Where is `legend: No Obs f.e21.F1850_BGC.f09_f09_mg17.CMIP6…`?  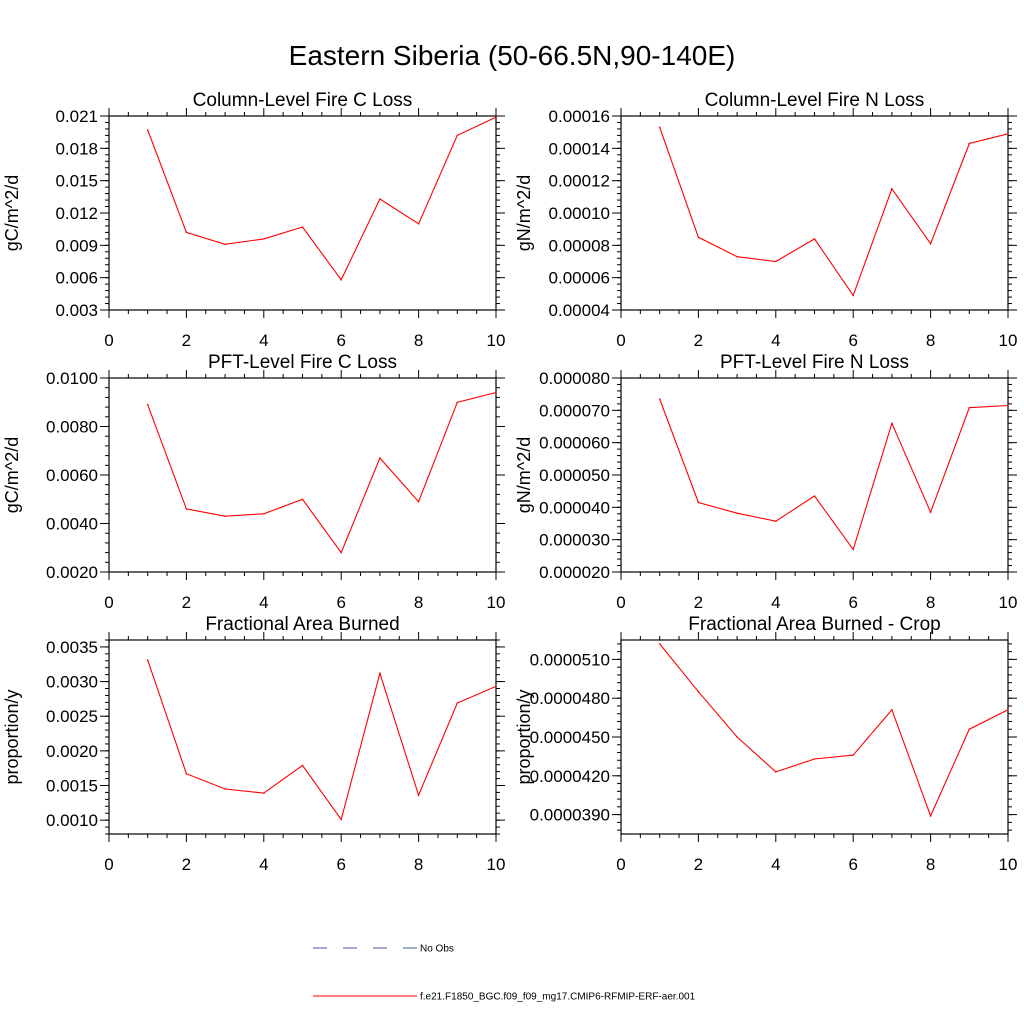
legend: No Obs f.e21.F1850_BGC.f09_f09_mg17.CMIP6… is located at coordinates (504, 973).